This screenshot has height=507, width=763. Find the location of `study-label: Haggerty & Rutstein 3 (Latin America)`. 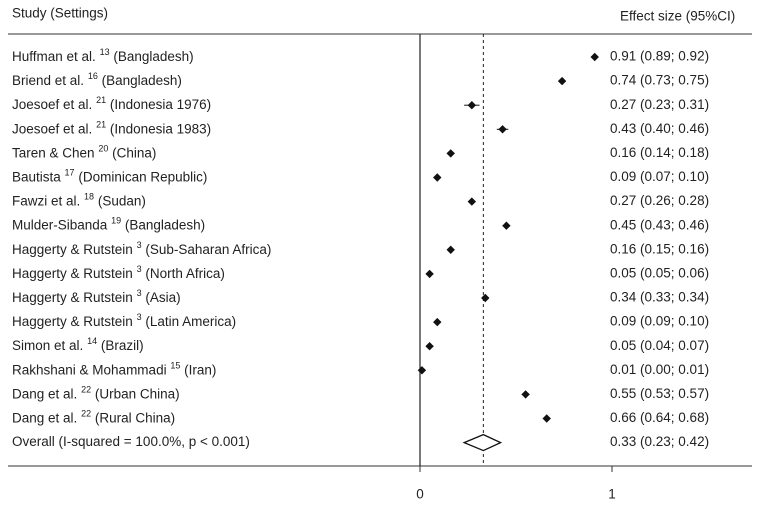

study-label: Haggerty & Rutstein 3 (Latin America) is located at coordinates (124, 319).